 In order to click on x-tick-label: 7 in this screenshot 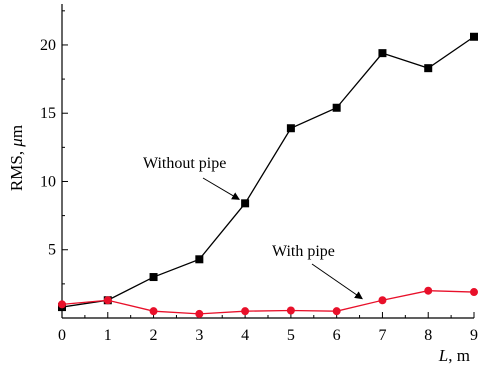, I will do `click(382, 335)`.